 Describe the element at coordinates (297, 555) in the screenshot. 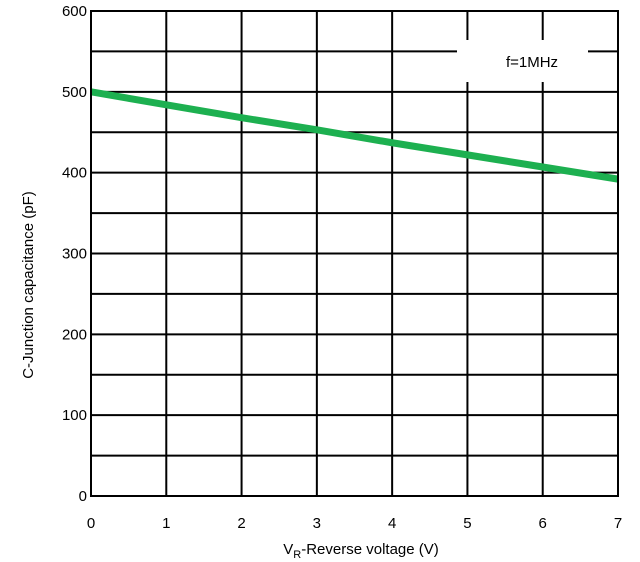

I see `x-axis-title-subscript: R` at that location.